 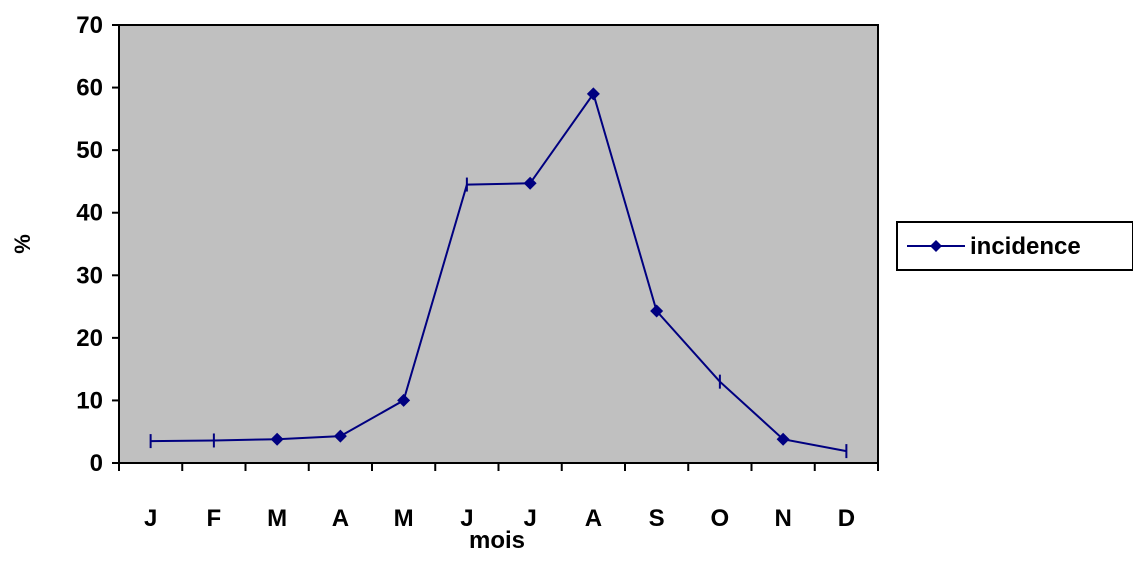 I want to click on x-tick-label: D, so click(x=846, y=518).